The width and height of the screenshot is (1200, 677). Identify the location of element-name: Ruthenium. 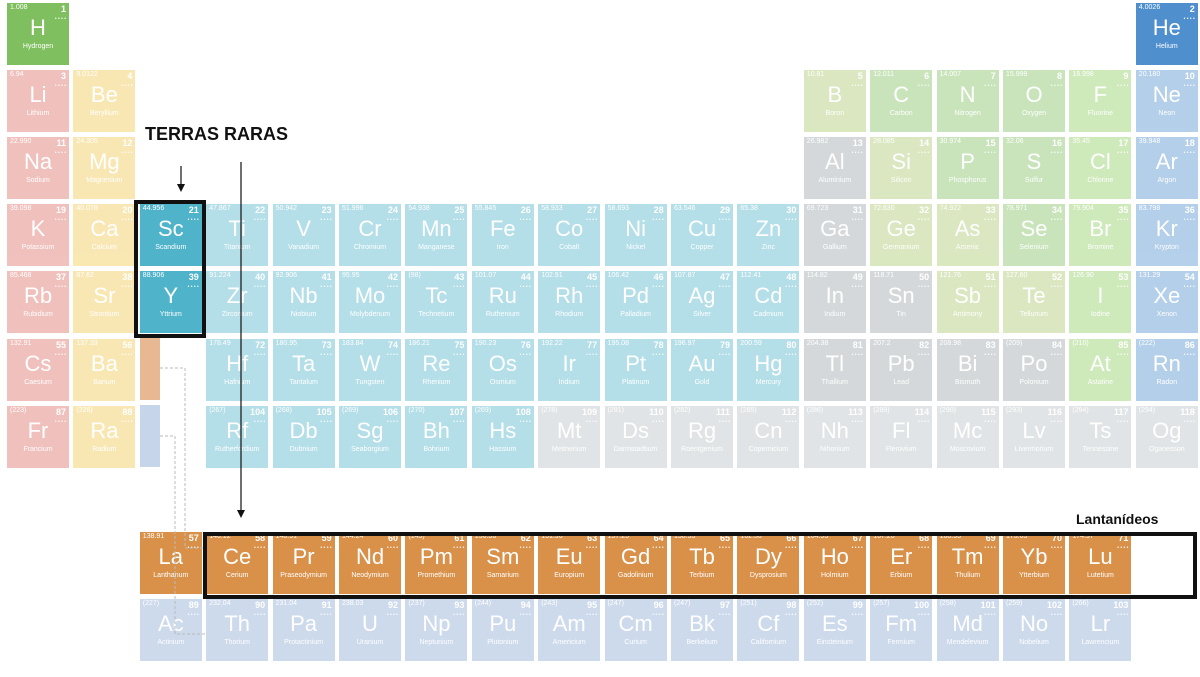
(502, 315).